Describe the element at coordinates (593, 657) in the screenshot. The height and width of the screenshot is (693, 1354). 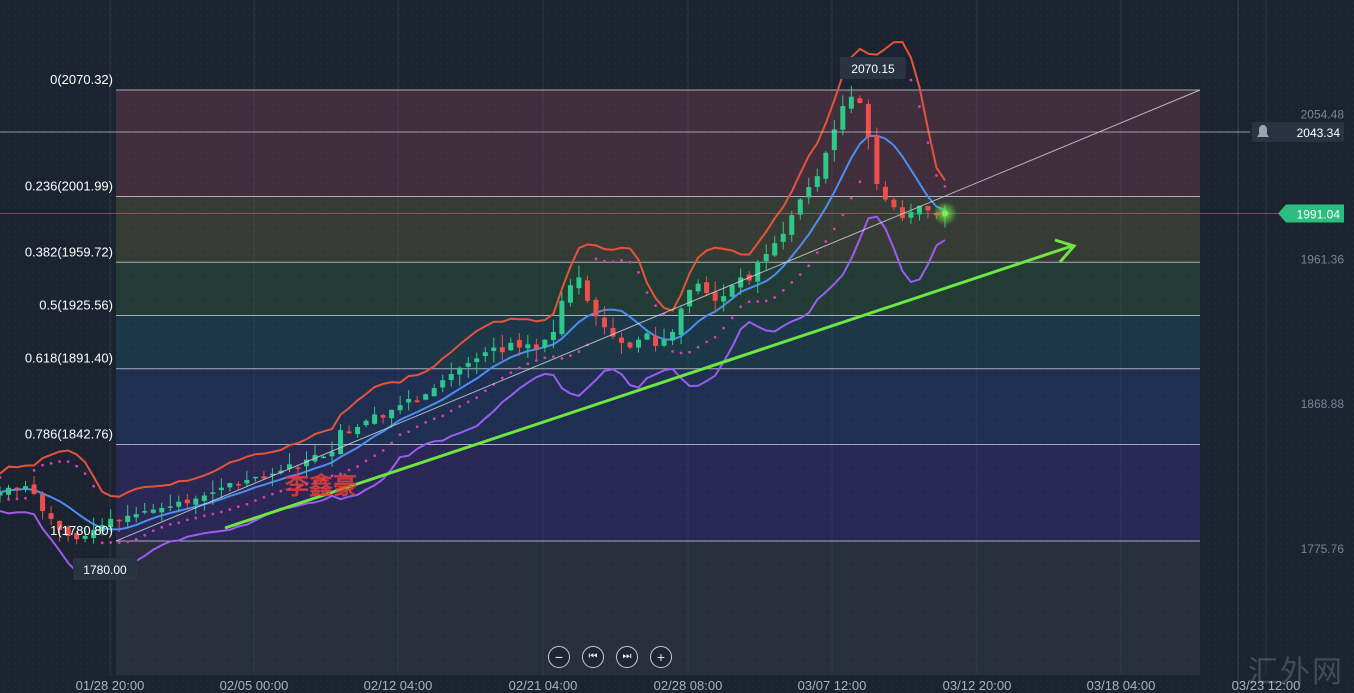
I see `scroll-back-button: ⏮` at that location.